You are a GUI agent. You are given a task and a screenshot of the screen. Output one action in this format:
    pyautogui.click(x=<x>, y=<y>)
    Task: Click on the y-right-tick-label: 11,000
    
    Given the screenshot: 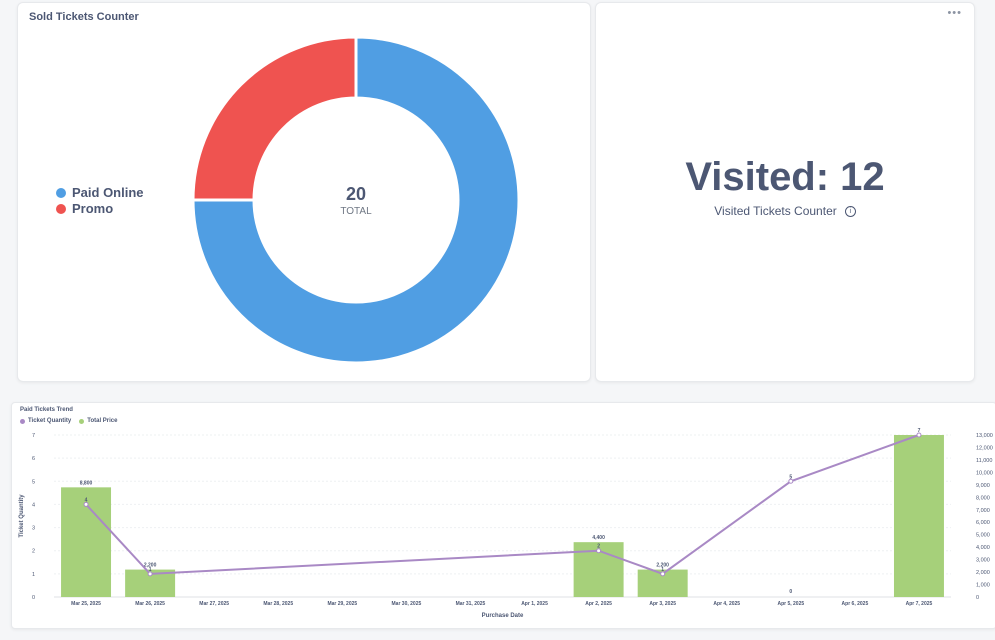 What is the action you would take?
    pyautogui.click(x=984, y=461)
    